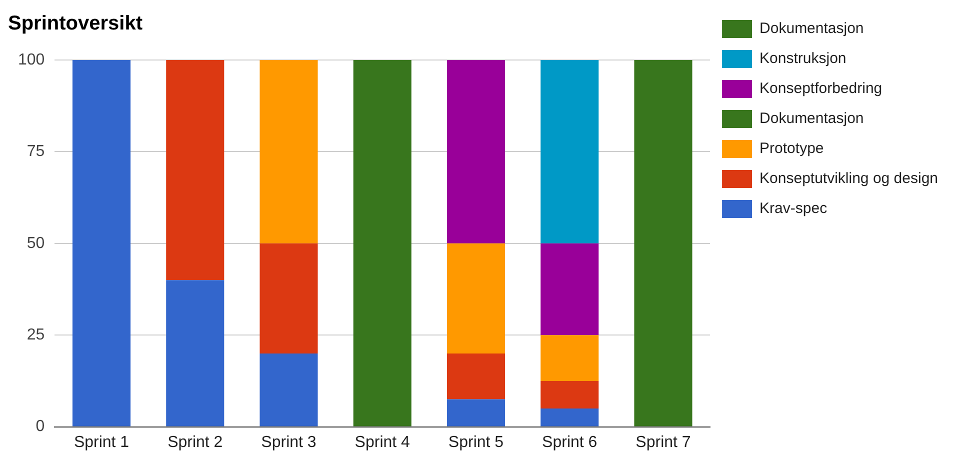  What do you see at coordinates (195, 442) in the screenshot?
I see `x-tick-label: Sprint 2` at bounding box center [195, 442].